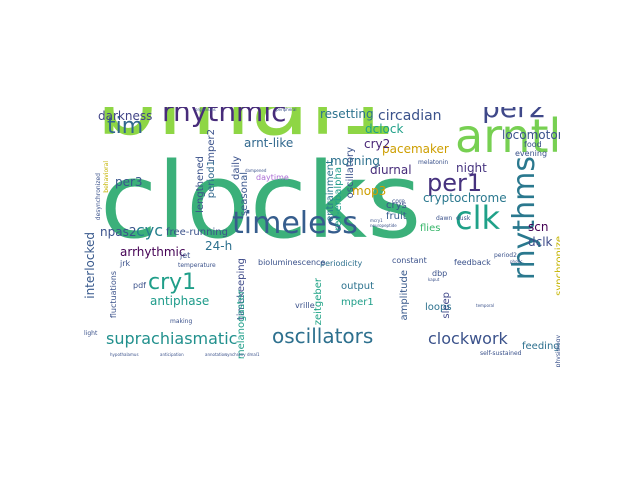 Image resolution: width=640 pixels, height=480 pixels. What do you see at coordinates (430, 228) in the screenshot?
I see `cloud-word: flies` at bounding box center [430, 228].